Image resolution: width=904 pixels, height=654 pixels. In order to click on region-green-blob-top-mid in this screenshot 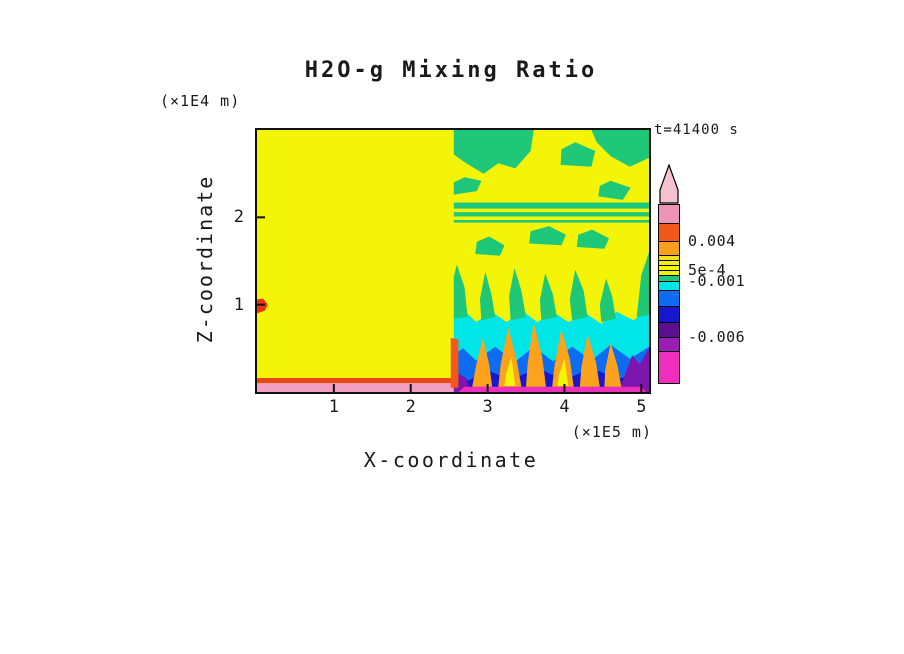, I will do `click(578, 154)`.